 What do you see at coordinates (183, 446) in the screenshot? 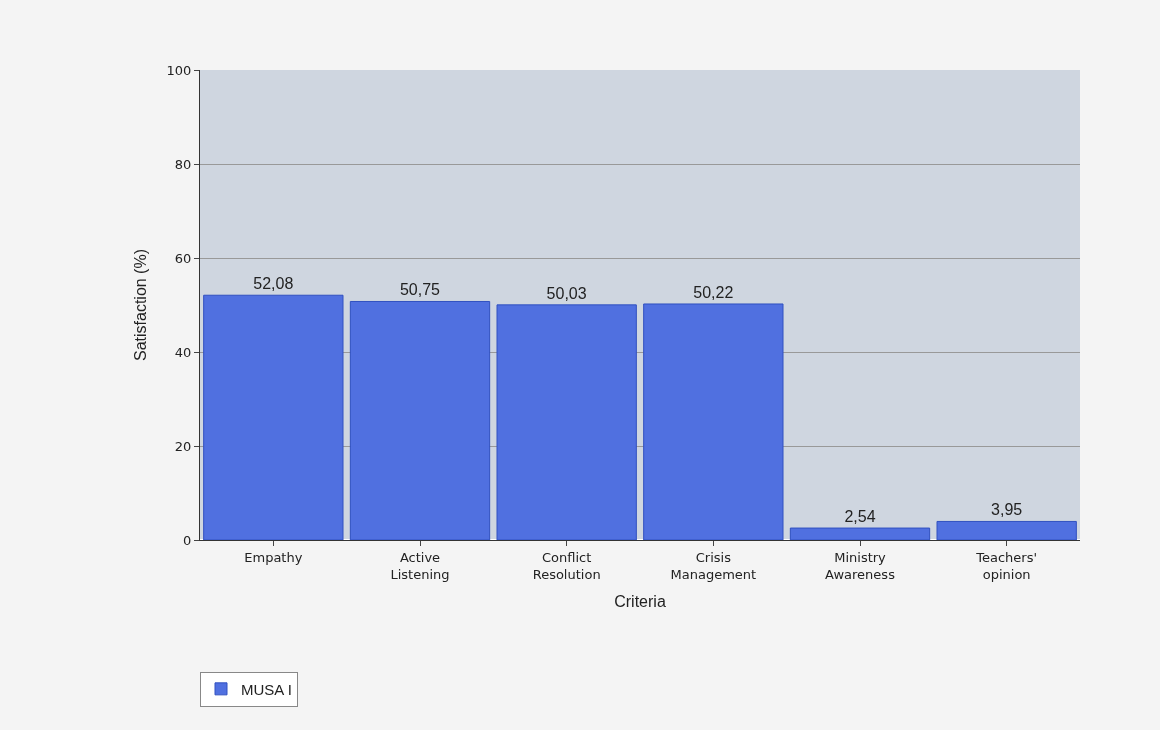
I see `y-tick-label: 20` at bounding box center [183, 446].